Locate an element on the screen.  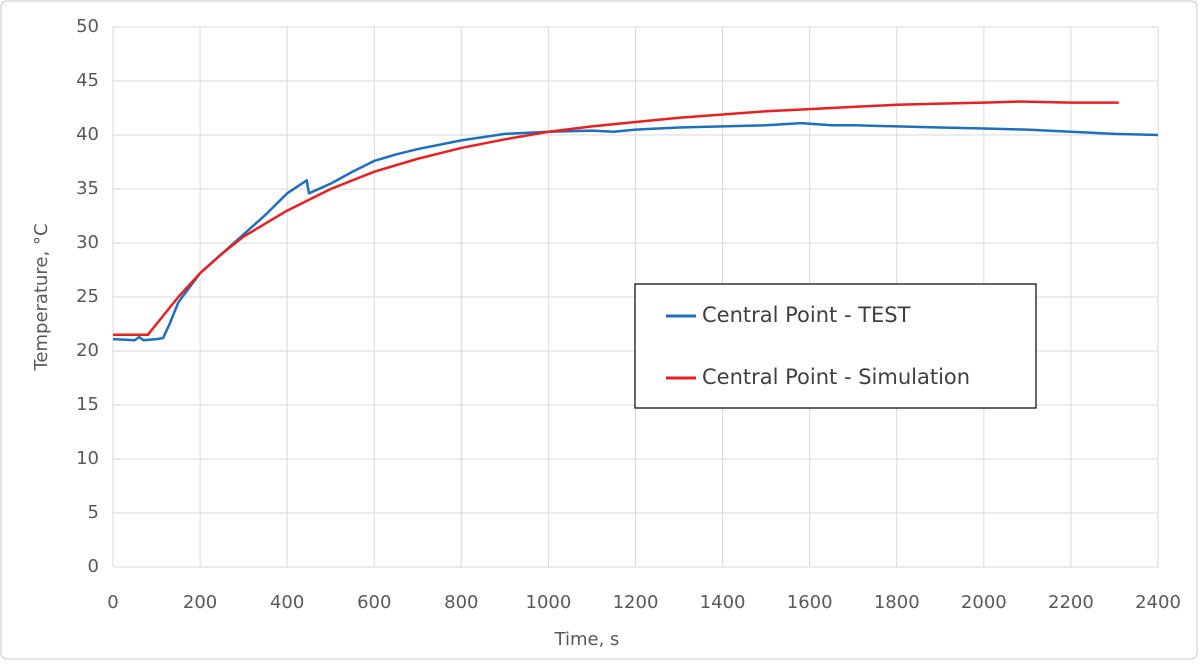
x-tick-label: 800 is located at coordinates (461, 602).